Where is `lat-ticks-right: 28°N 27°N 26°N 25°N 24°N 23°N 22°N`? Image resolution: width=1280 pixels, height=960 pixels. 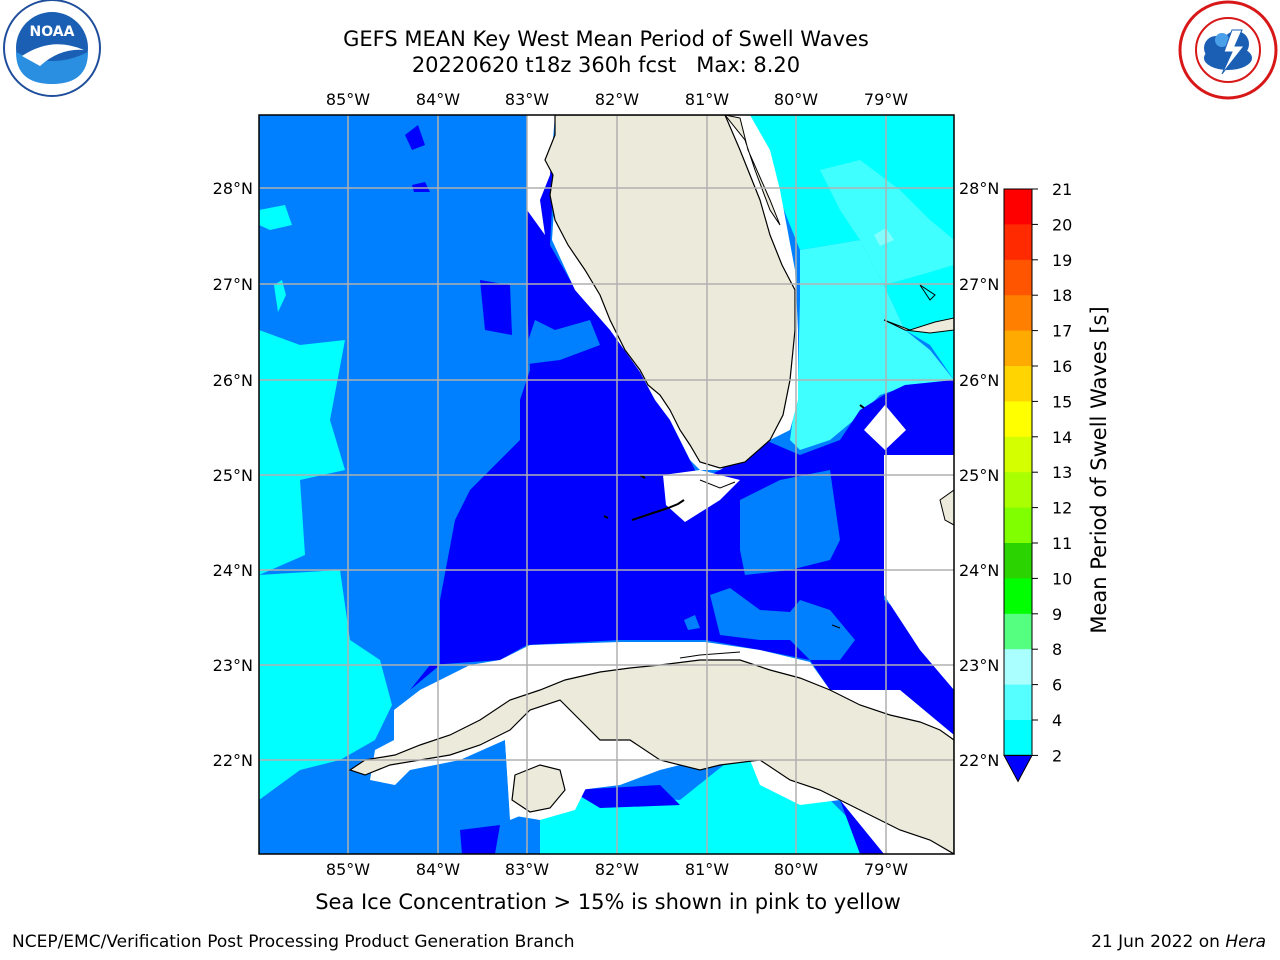 lat-ticks-right: 28°N 27°N 26°N 25°N 24°N 23°N 22°N is located at coordinates (979, 474).